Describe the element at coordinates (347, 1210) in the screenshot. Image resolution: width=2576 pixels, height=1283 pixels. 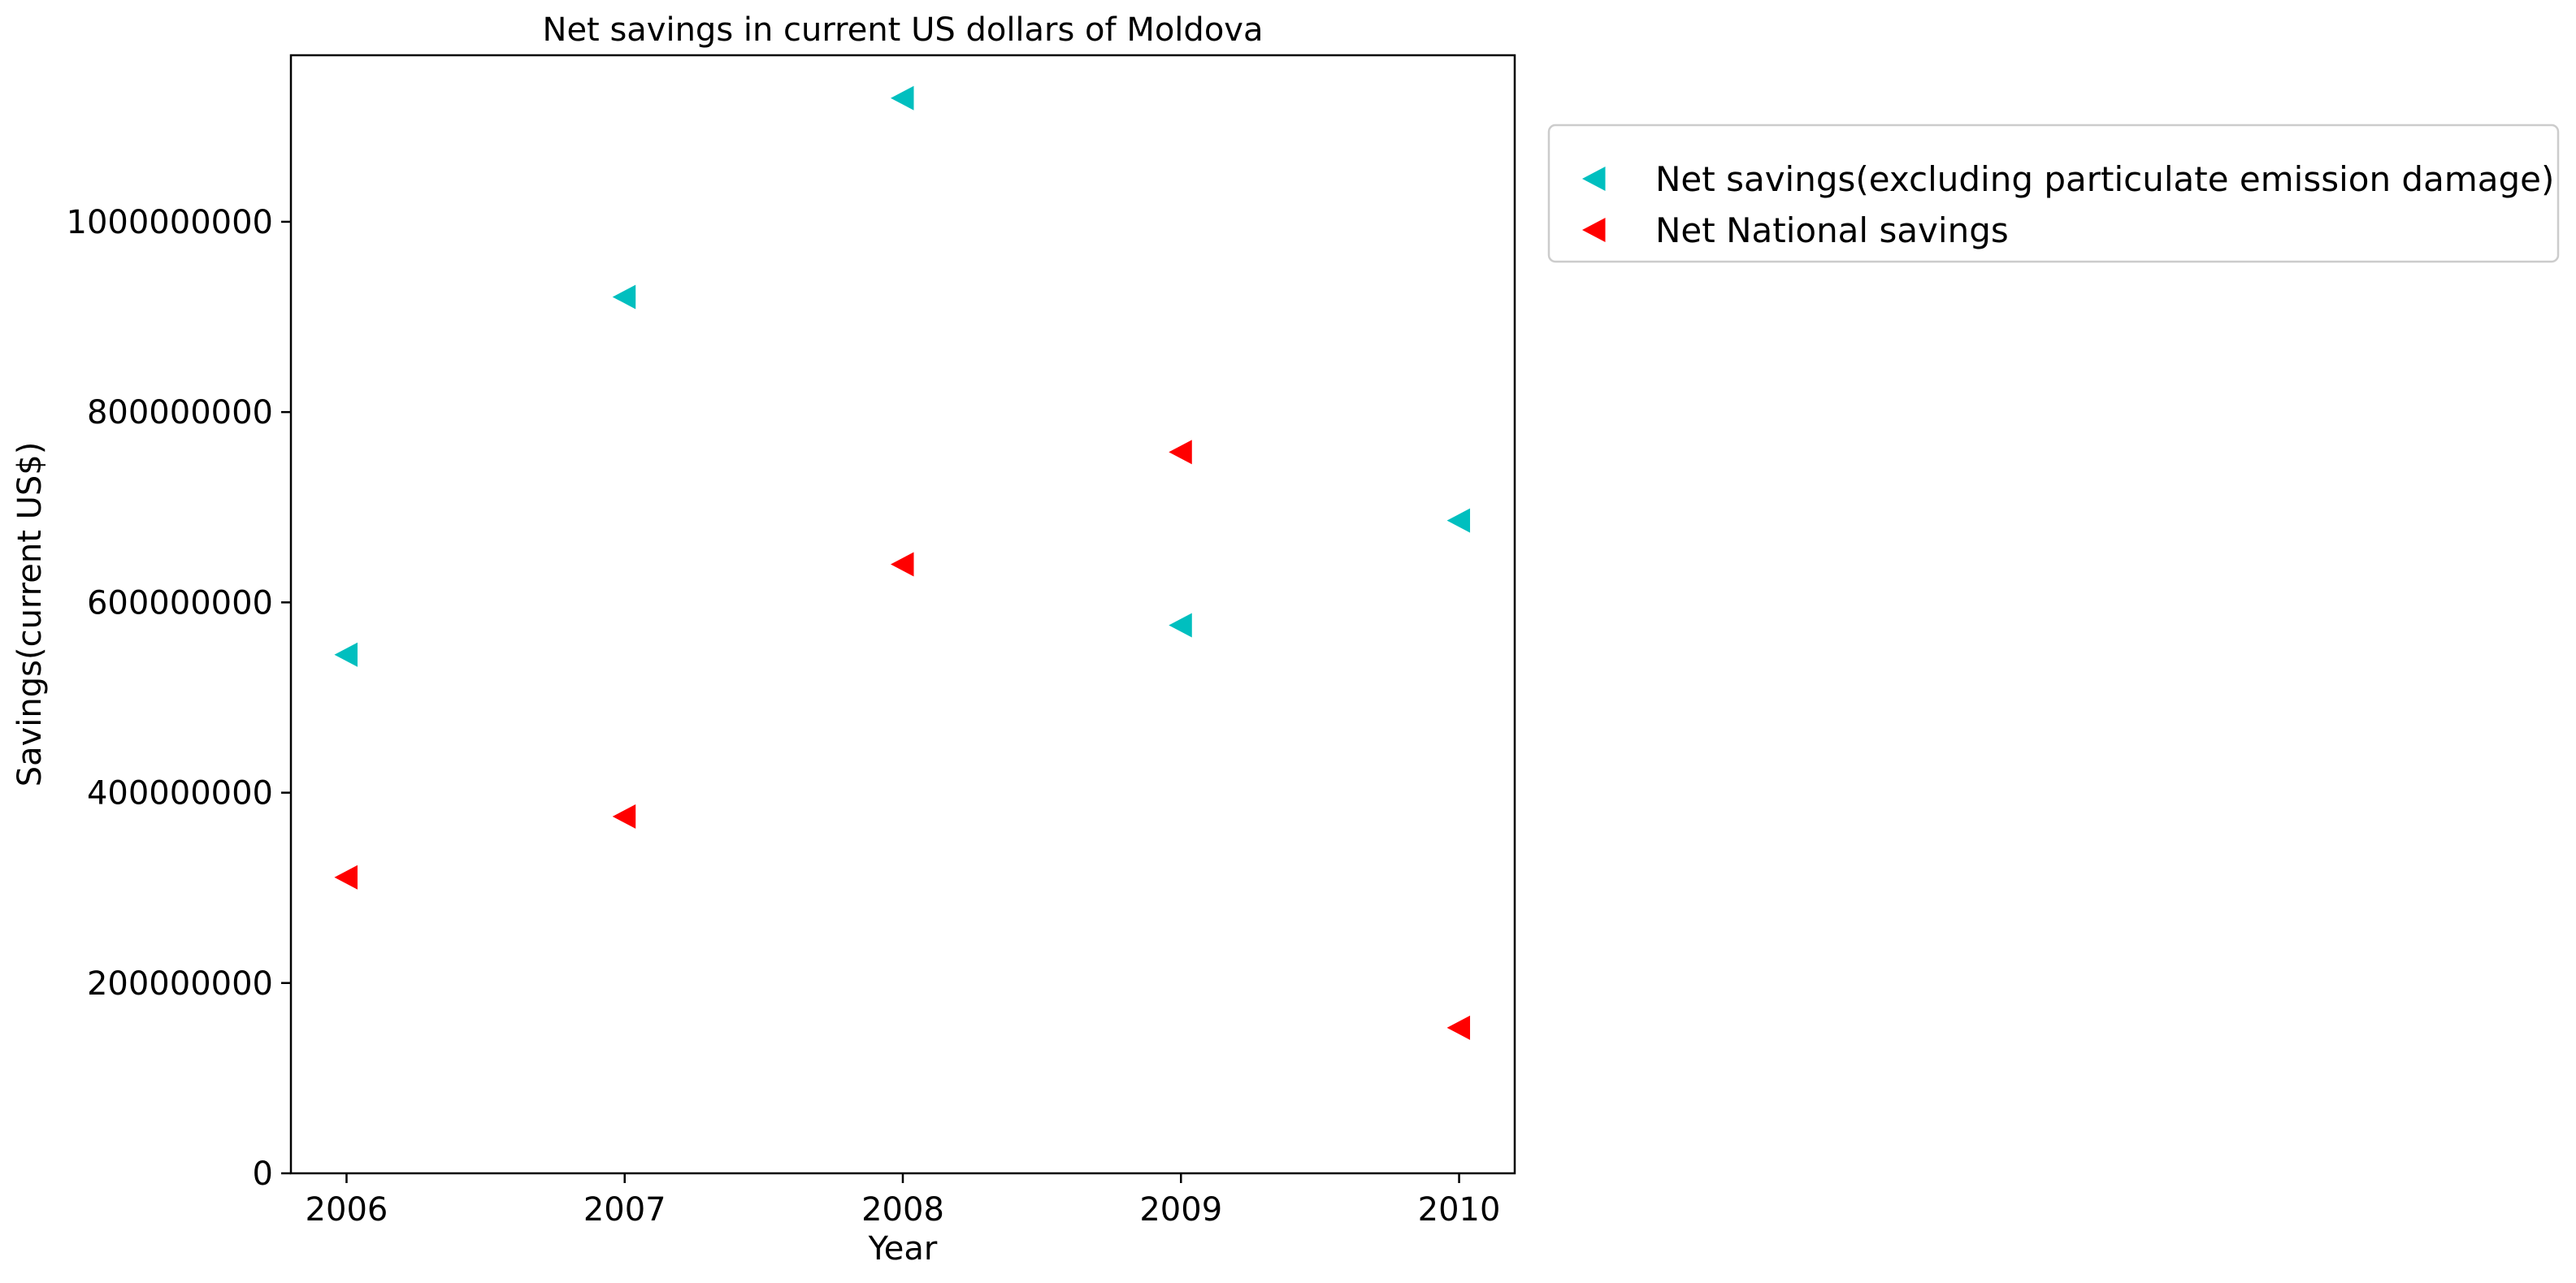
I see `x-tick-label: 2006` at that location.